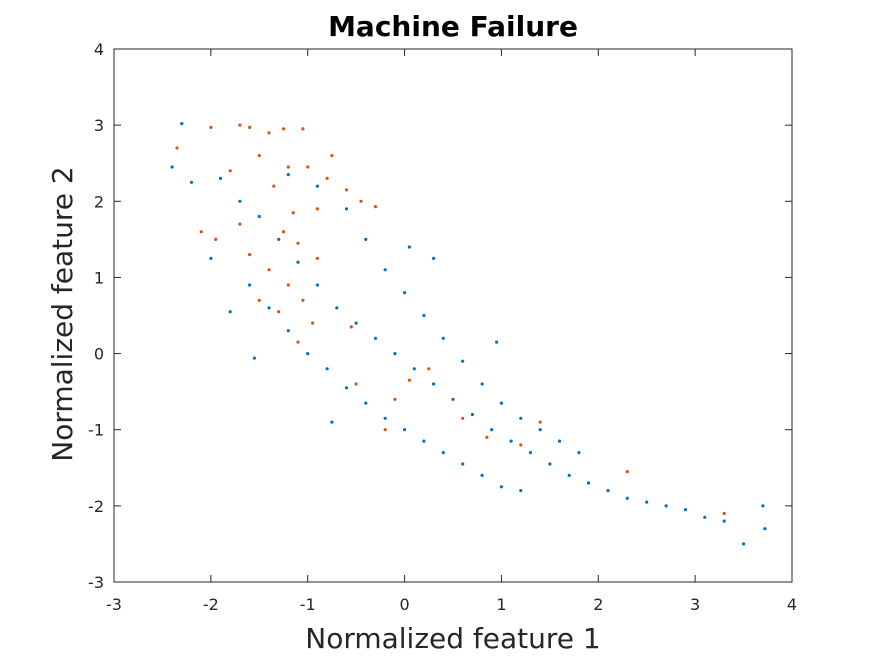  What do you see at coordinates (453, 26) in the screenshot?
I see `chart-title: Machine Failure` at bounding box center [453, 26].